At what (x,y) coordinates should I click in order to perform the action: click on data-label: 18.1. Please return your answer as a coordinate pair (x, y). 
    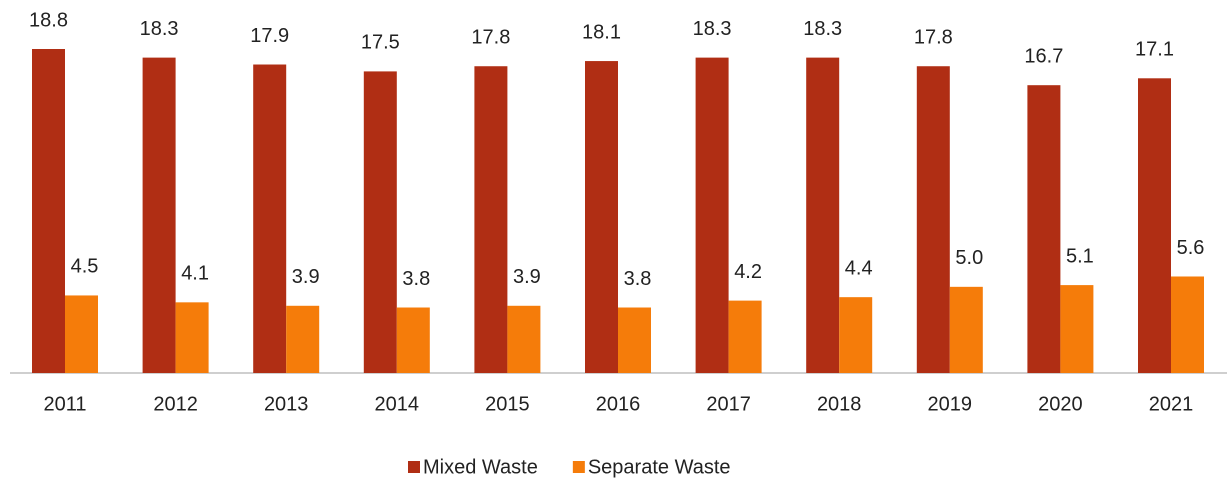
    Looking at the image, I should click on (601, 32).